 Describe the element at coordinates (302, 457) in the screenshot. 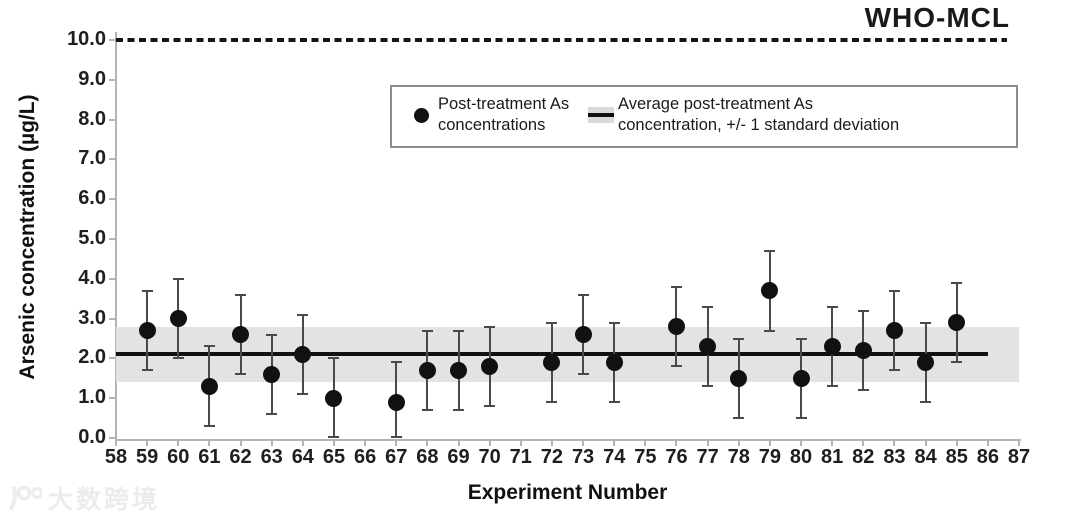

I see `x-tick-label: 64` at that location.